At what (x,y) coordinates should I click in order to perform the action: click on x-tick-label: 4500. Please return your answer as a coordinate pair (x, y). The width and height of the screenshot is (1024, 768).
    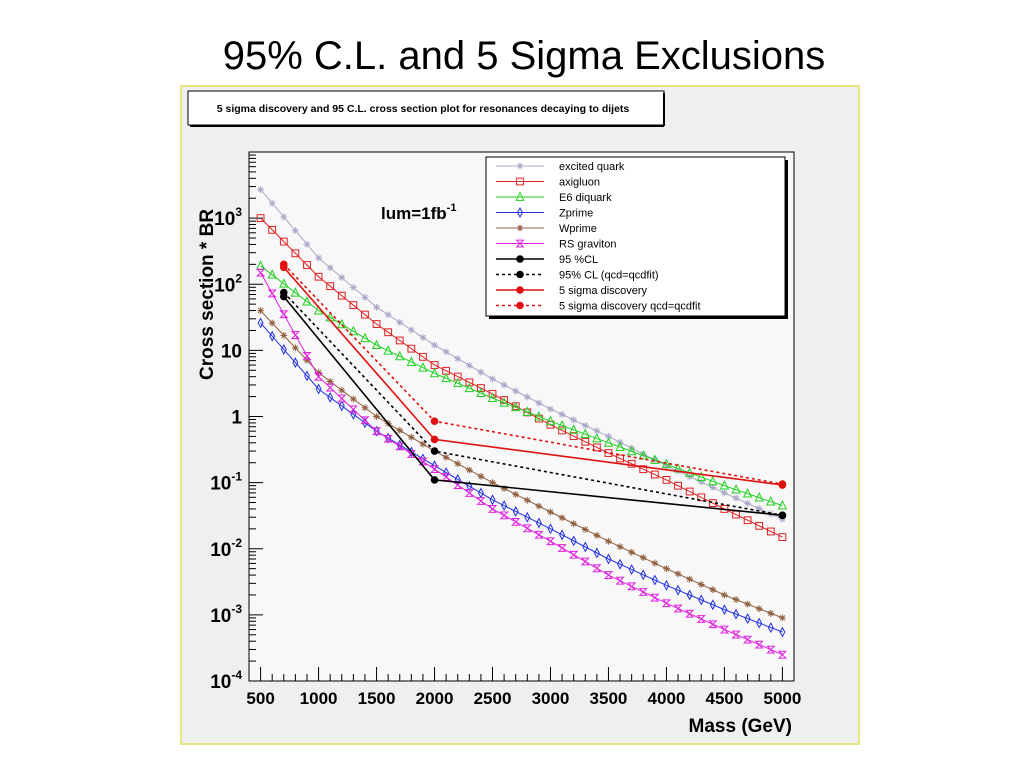
    Looking at the image, I should click on (725, 698).